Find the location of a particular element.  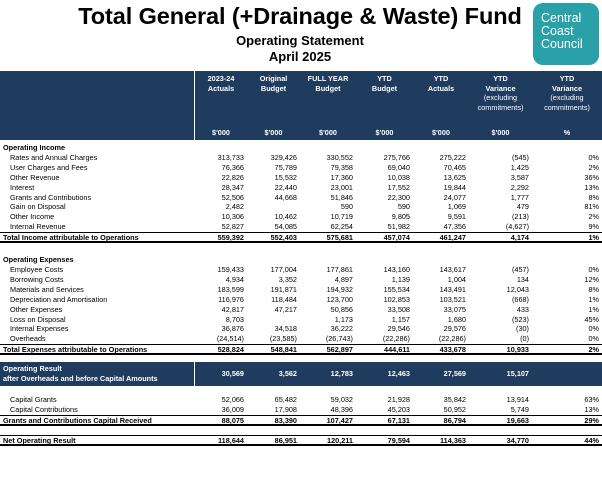

row-label: Capital Grants is located at coordinates (33, 400).